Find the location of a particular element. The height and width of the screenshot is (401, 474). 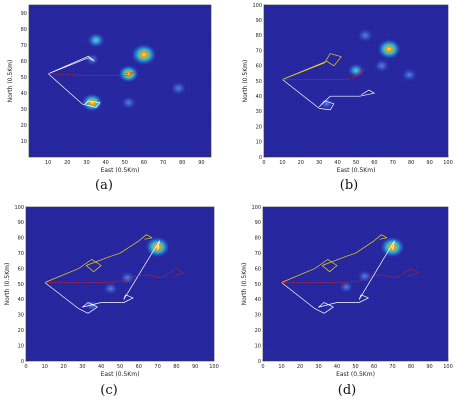

panel-d-xtick-8: 80 is located at coordinates (411, 367).